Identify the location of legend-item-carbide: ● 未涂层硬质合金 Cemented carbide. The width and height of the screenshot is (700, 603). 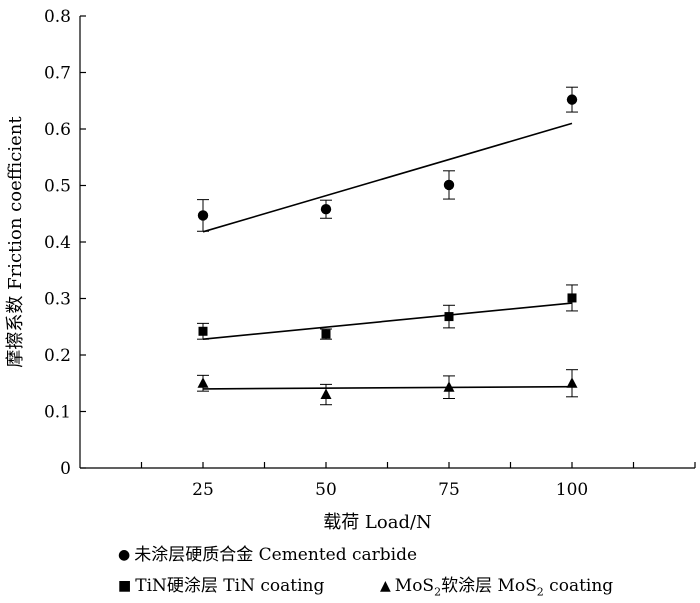
(267, 555).